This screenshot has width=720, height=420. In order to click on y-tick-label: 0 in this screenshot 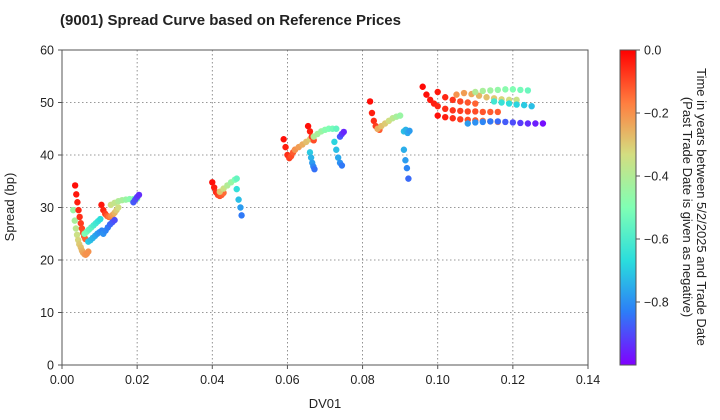, I will do `click(50, 366)`.